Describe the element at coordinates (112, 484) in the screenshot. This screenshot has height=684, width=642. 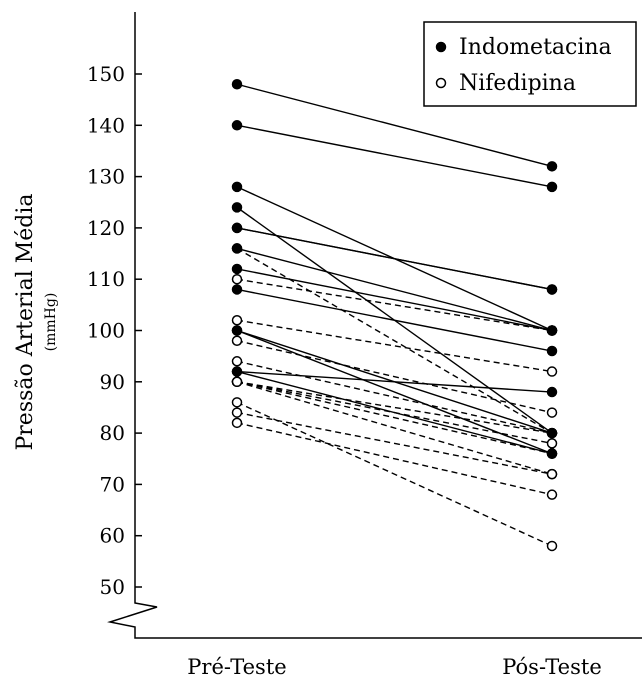
I see `y-tick-label: 70` at that location.